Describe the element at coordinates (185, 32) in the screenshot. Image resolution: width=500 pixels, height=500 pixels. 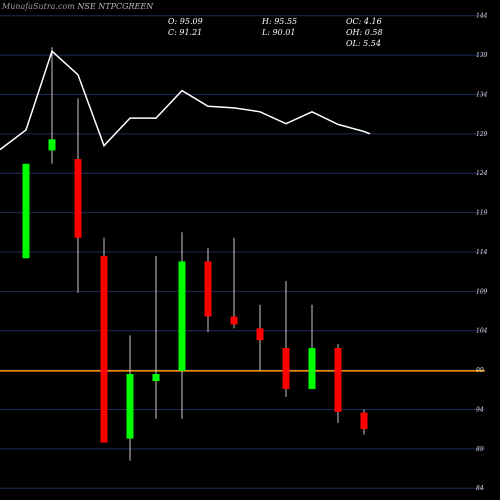
I see `ohlc-close: C: 91.21` at that location.